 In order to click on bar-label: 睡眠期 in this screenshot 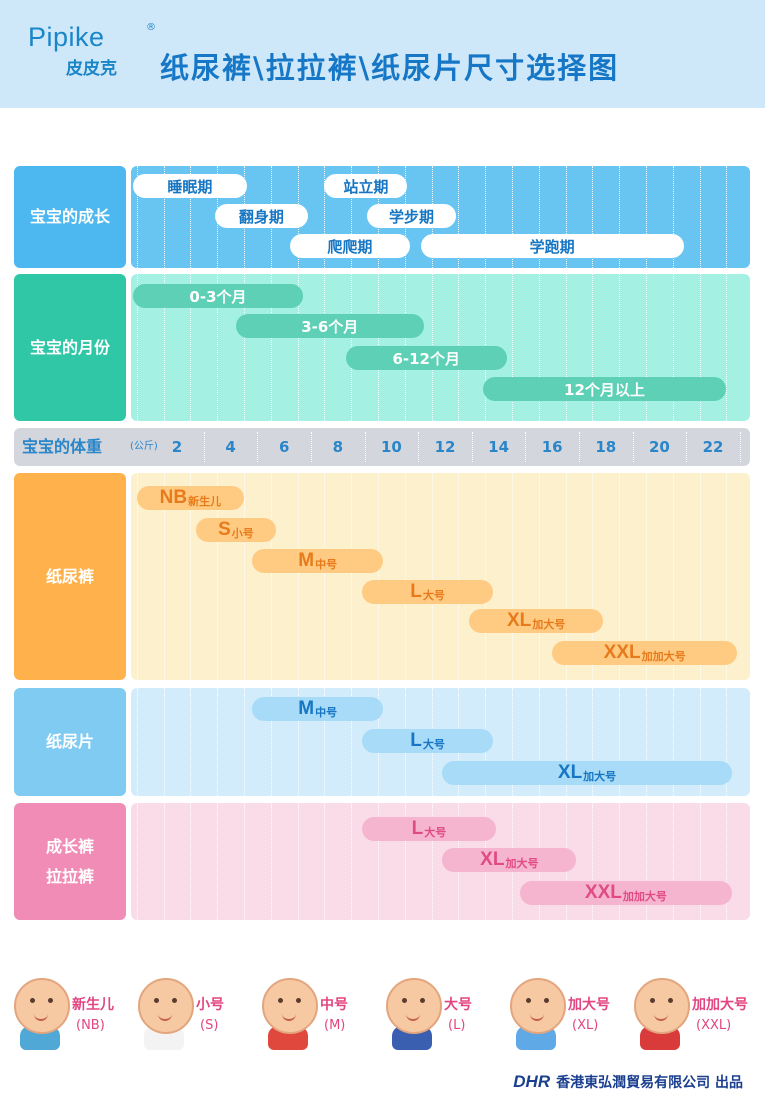, I will do `click(190, 186)`.